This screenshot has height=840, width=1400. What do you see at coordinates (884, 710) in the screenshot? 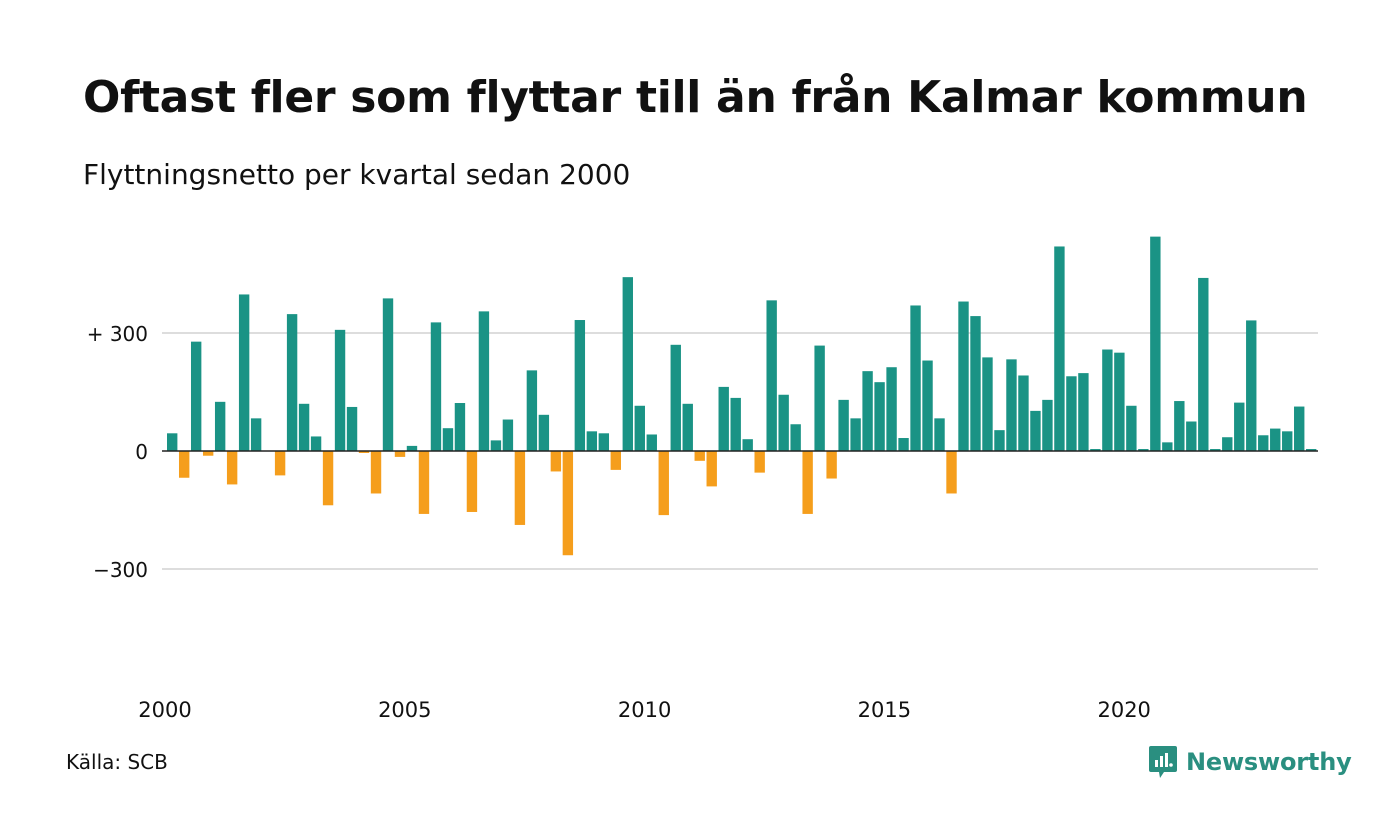
I see `x-tick-label: 2015` at bounding box center [884, 710].